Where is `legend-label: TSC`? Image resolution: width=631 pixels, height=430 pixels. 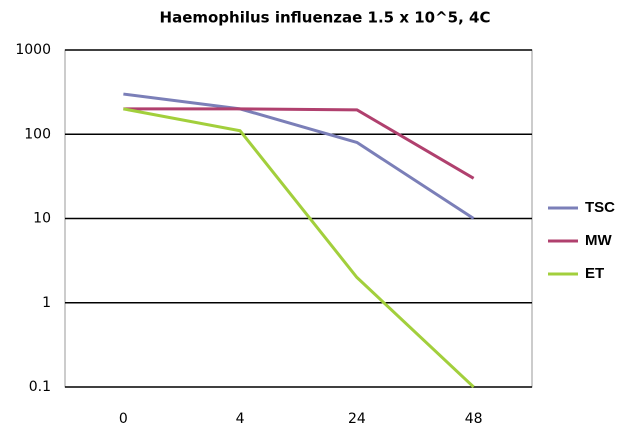 legend-label: TSC is located at coordinates (600, 207).